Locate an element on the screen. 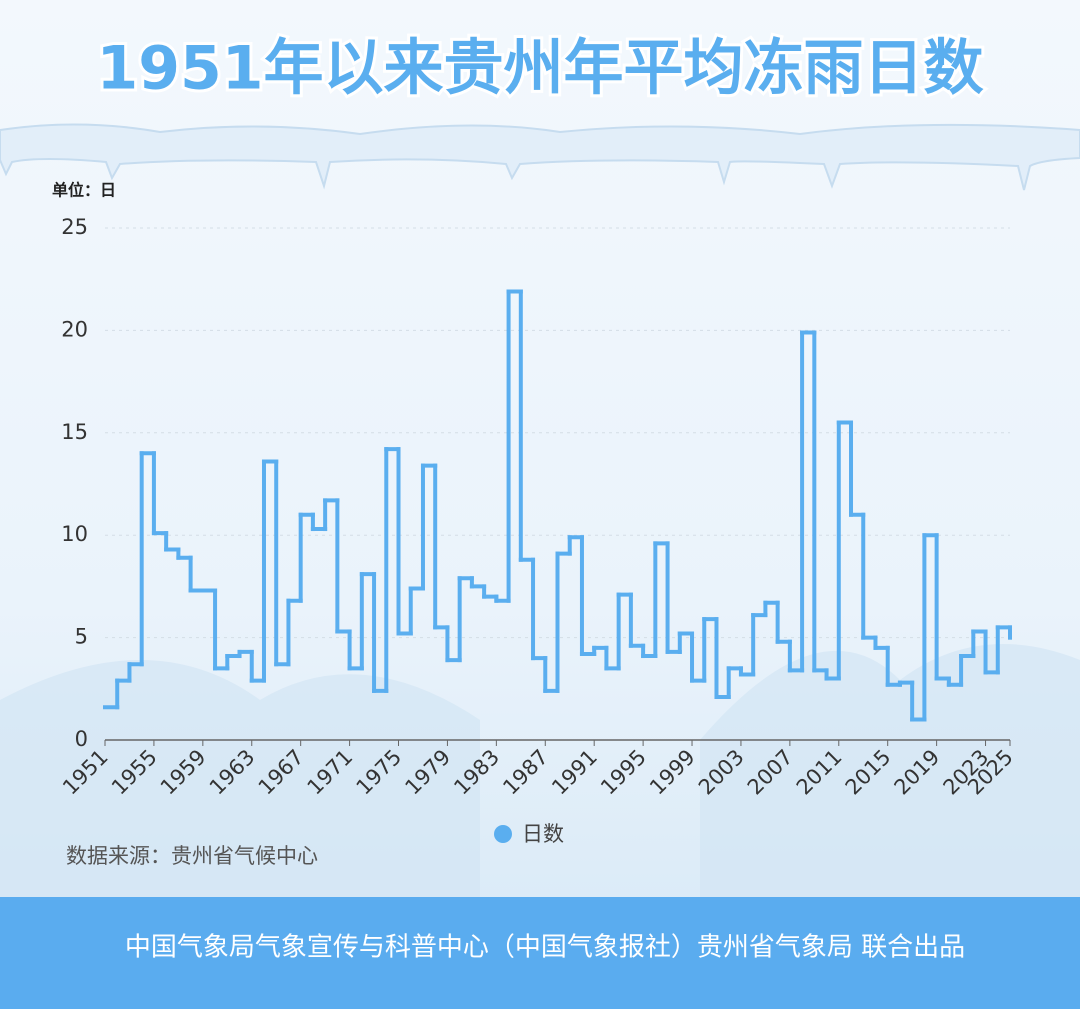  legend-label: 日数 is located at coordinates (543, 834).